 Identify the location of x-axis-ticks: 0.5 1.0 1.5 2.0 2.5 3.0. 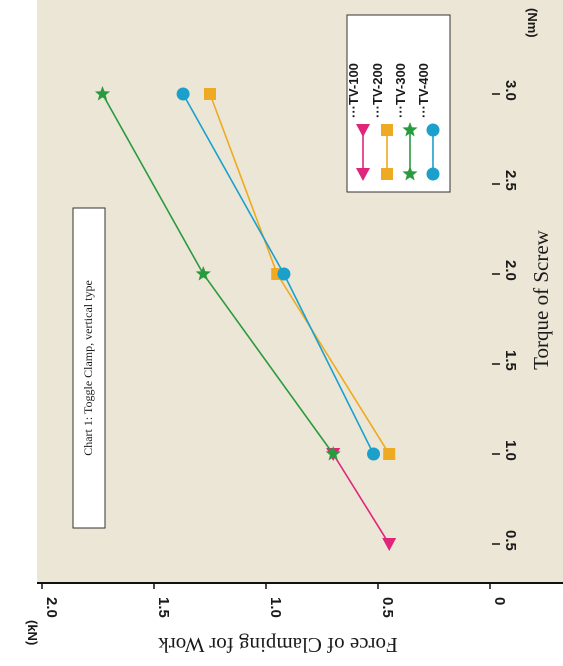
(505, 315).